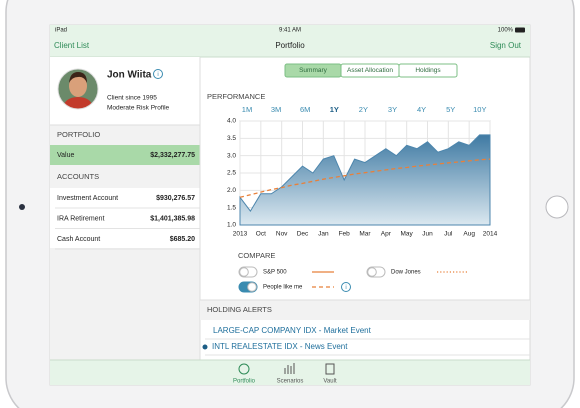  What do you see at coordinates (407, 234) in the screenshot?
I see `x-tick-label: May` at bounding box center [407, 234].